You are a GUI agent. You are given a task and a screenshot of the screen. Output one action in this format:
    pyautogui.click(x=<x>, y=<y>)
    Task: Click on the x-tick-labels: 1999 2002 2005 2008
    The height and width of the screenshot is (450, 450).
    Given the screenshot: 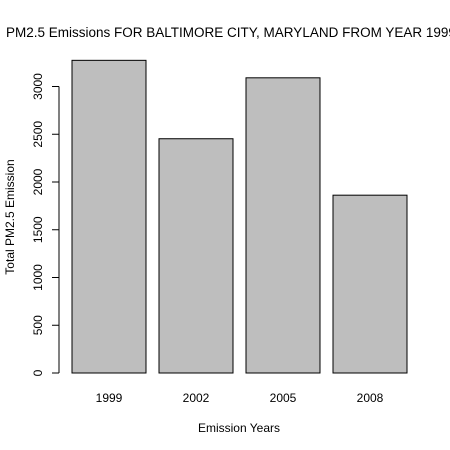 What is the action you would take?
    pyautogui.click(x=240, y=398)
    